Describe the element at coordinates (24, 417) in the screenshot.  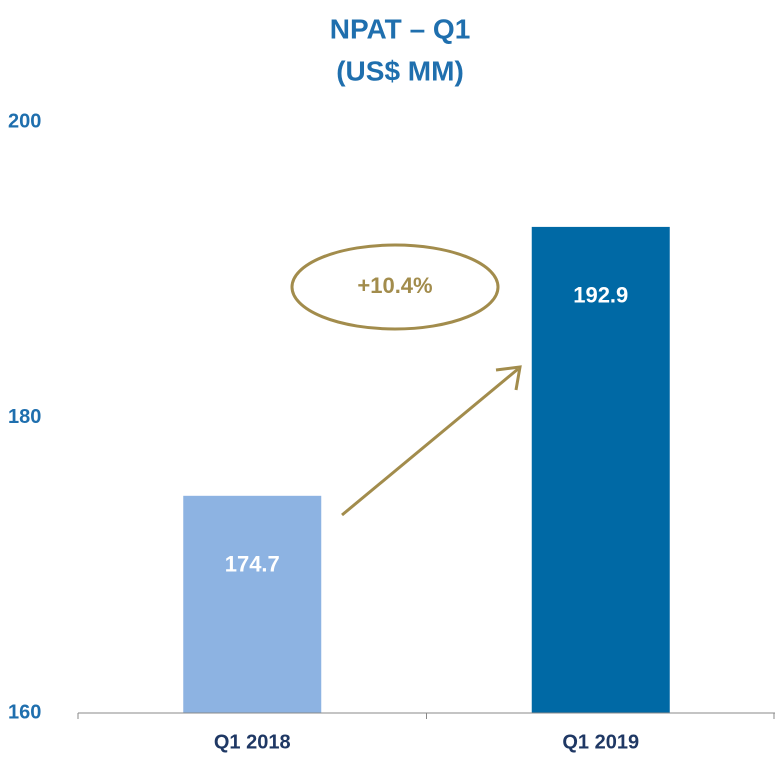
I see `y-tick-label: 180` at that location.